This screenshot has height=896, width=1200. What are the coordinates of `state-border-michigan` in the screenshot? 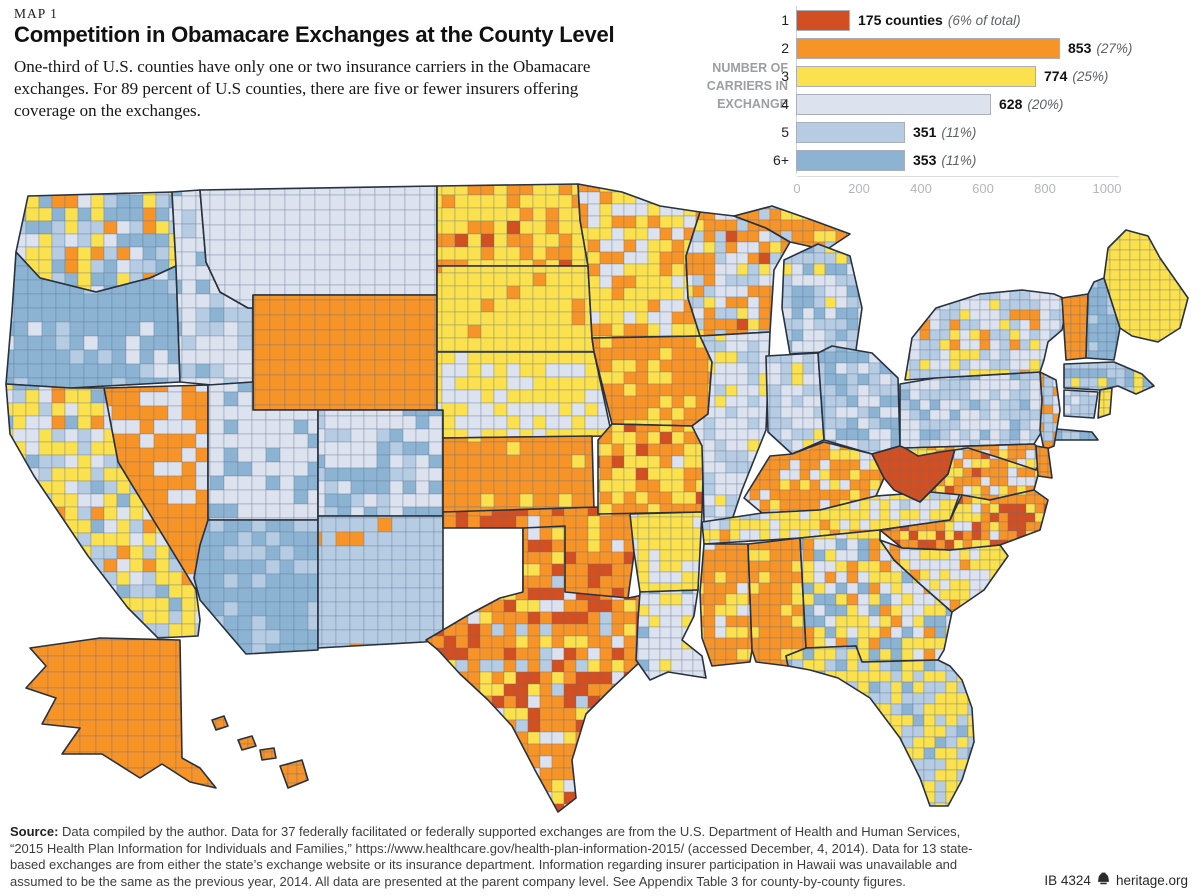 It's located at (822, 299).